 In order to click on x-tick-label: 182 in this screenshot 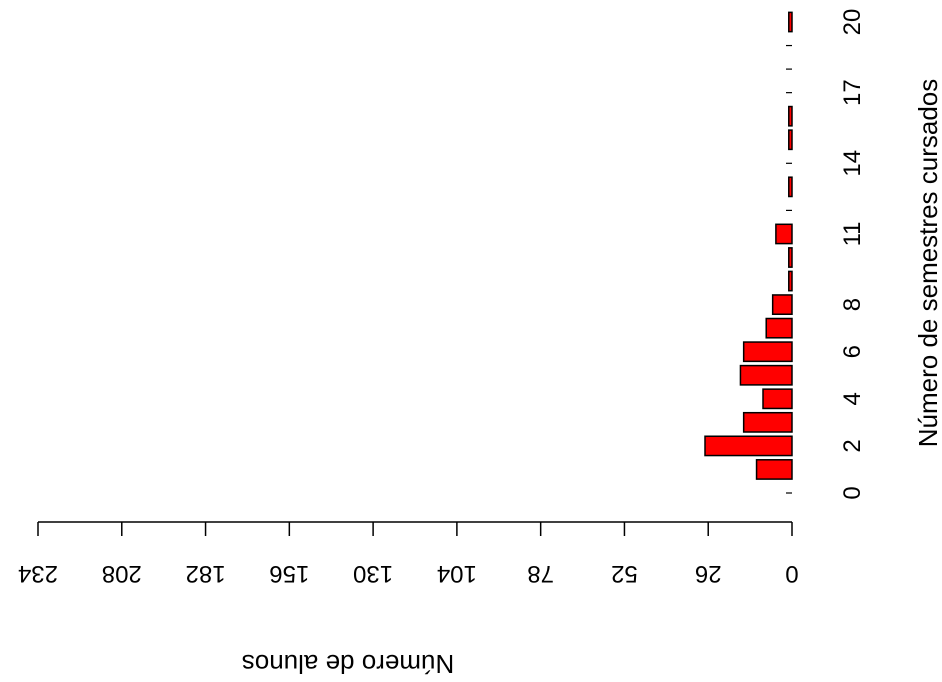, I will do `click(206, 573)`.